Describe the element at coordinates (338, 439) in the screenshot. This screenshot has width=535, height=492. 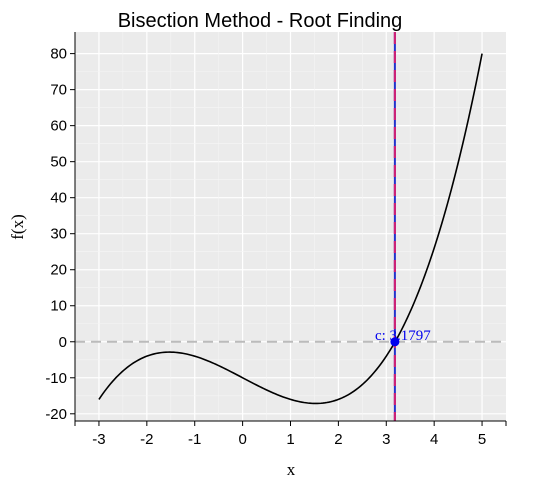
I see `x-tick-label: 2` at that location.